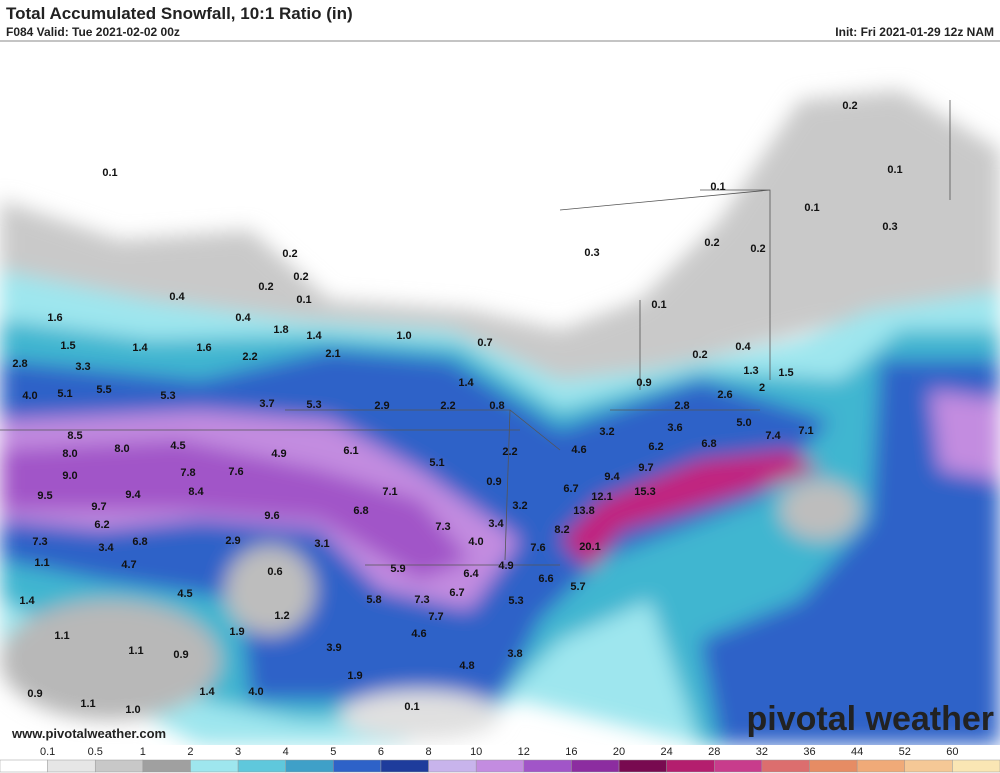 This screenshot has width=1000, height=773. I want to click on colorbar-tick-label: 0.5, so click(95, 752).